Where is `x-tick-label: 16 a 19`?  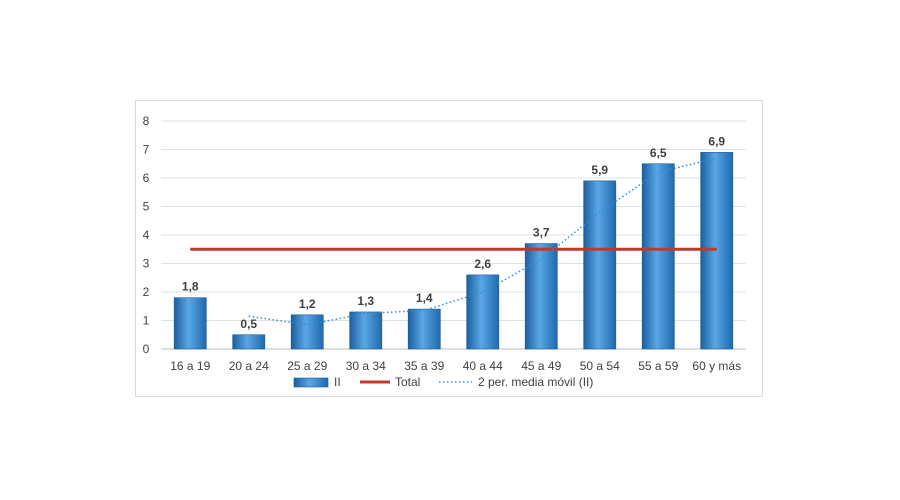
x-tick-label: 16 a 19 is located at coordinates (190, 366).